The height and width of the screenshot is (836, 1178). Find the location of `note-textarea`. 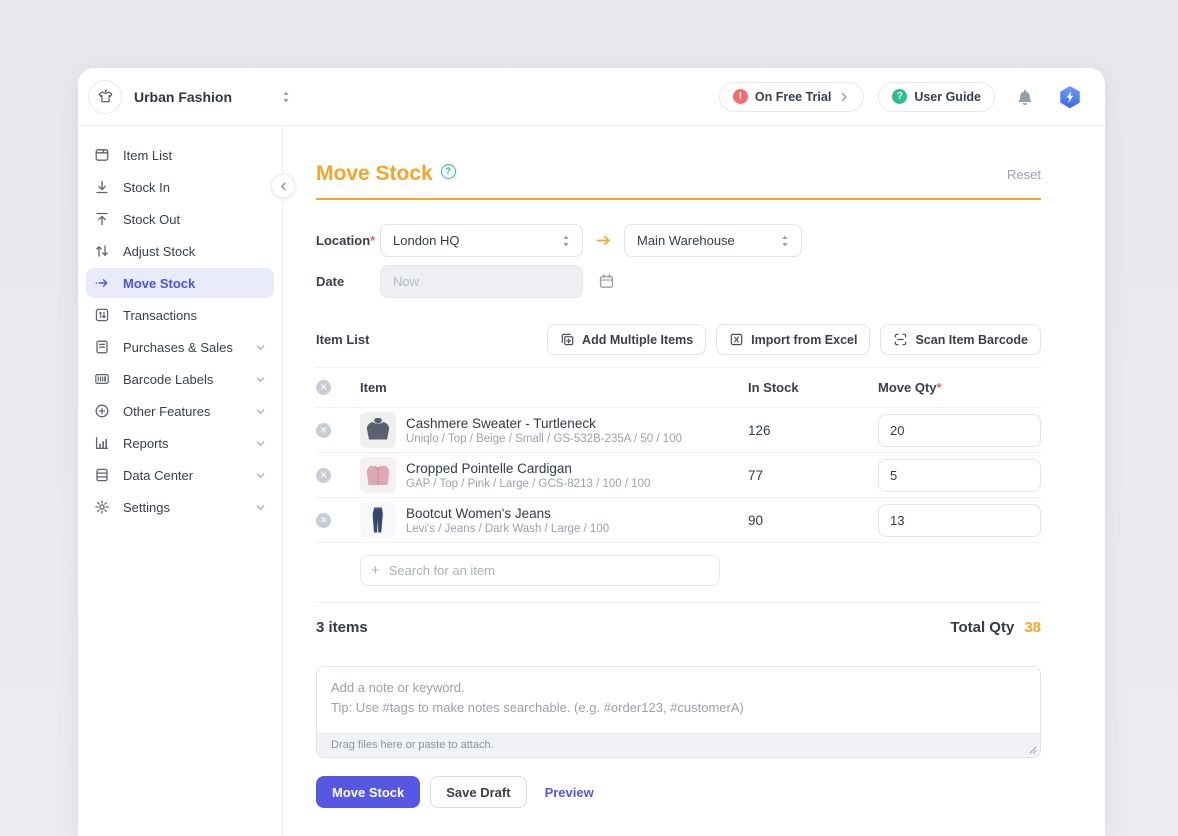

note-textarea is located at coordinates (678, 700).